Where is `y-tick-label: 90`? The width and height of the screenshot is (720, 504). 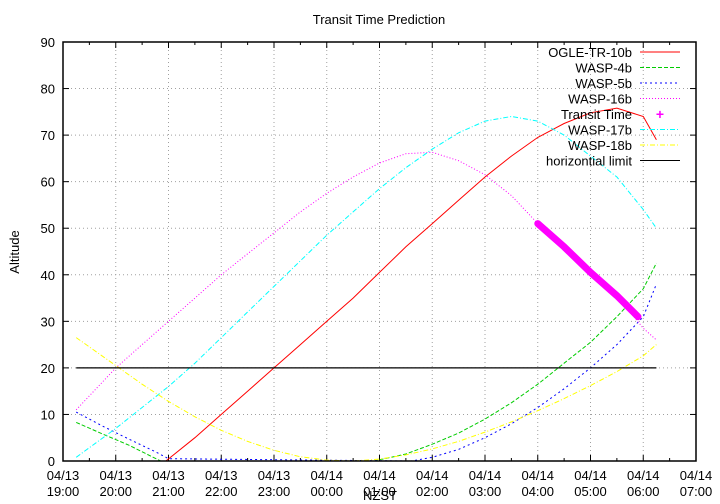
y-tick-label: 90 is located at coordinates (48, 42).